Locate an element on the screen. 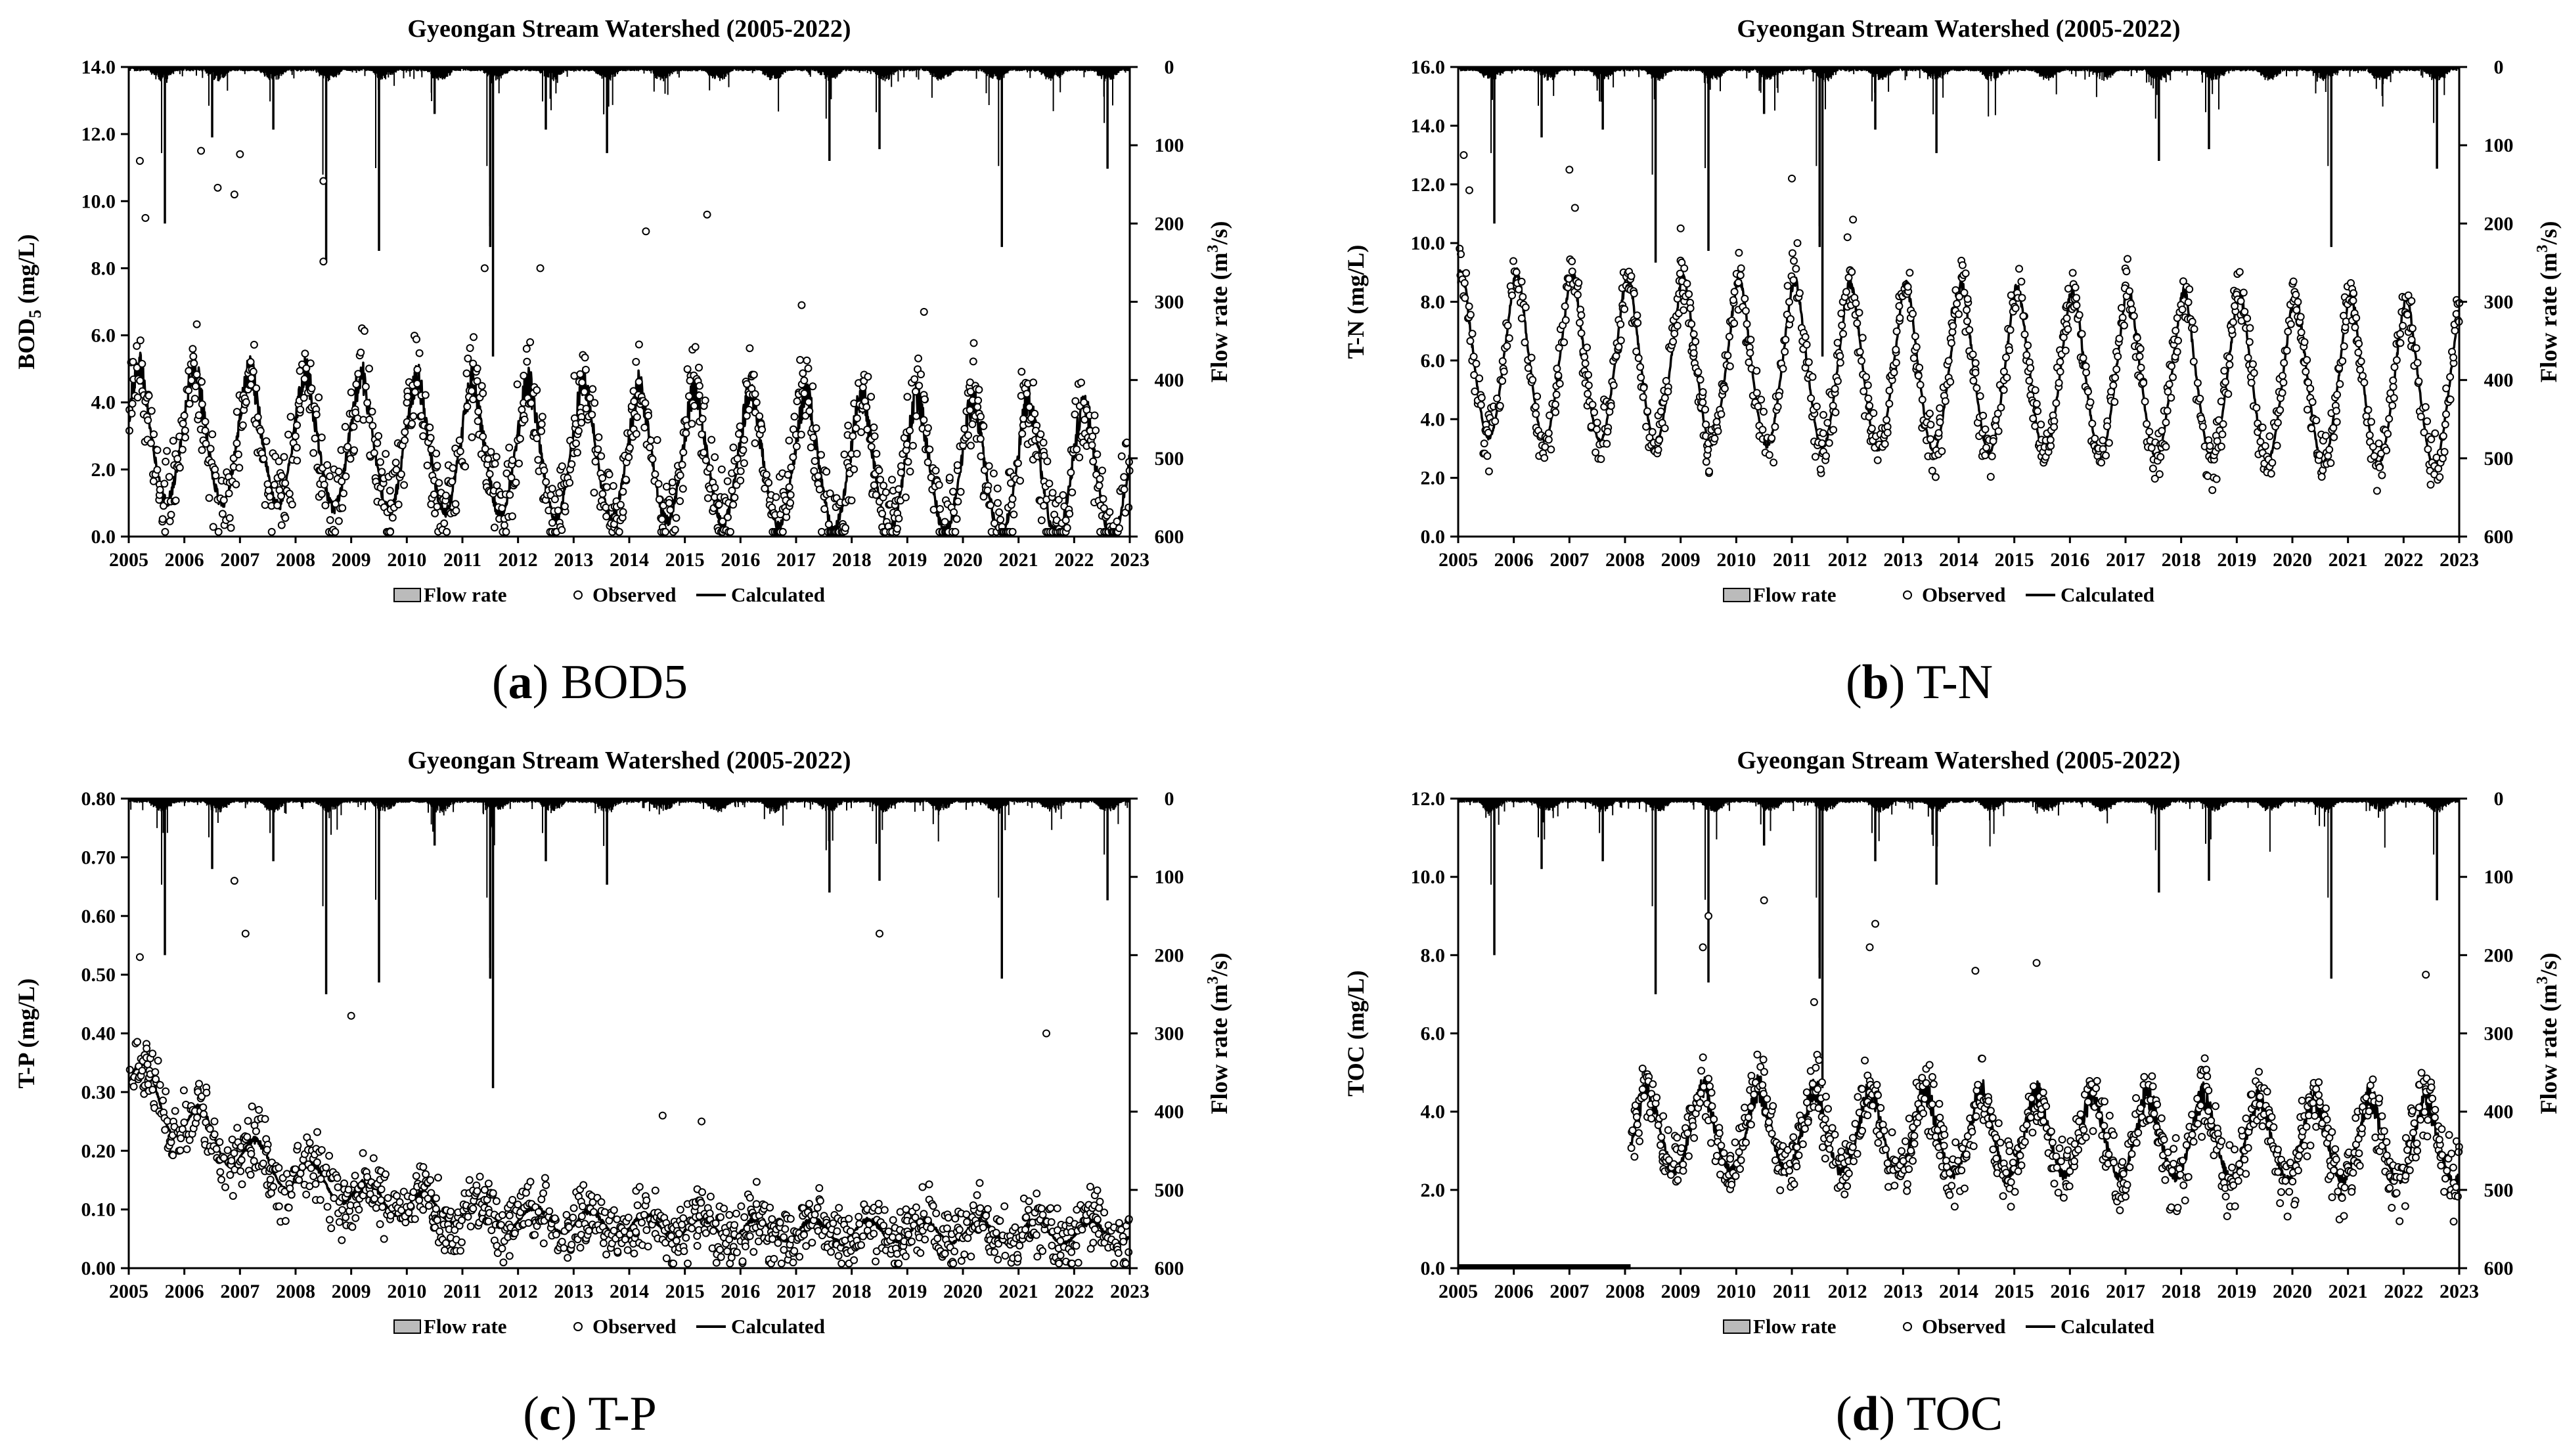 This screenshot has width=2563, height=1456. x-tick-label: 2007 is located at coordinates (1569, 560).